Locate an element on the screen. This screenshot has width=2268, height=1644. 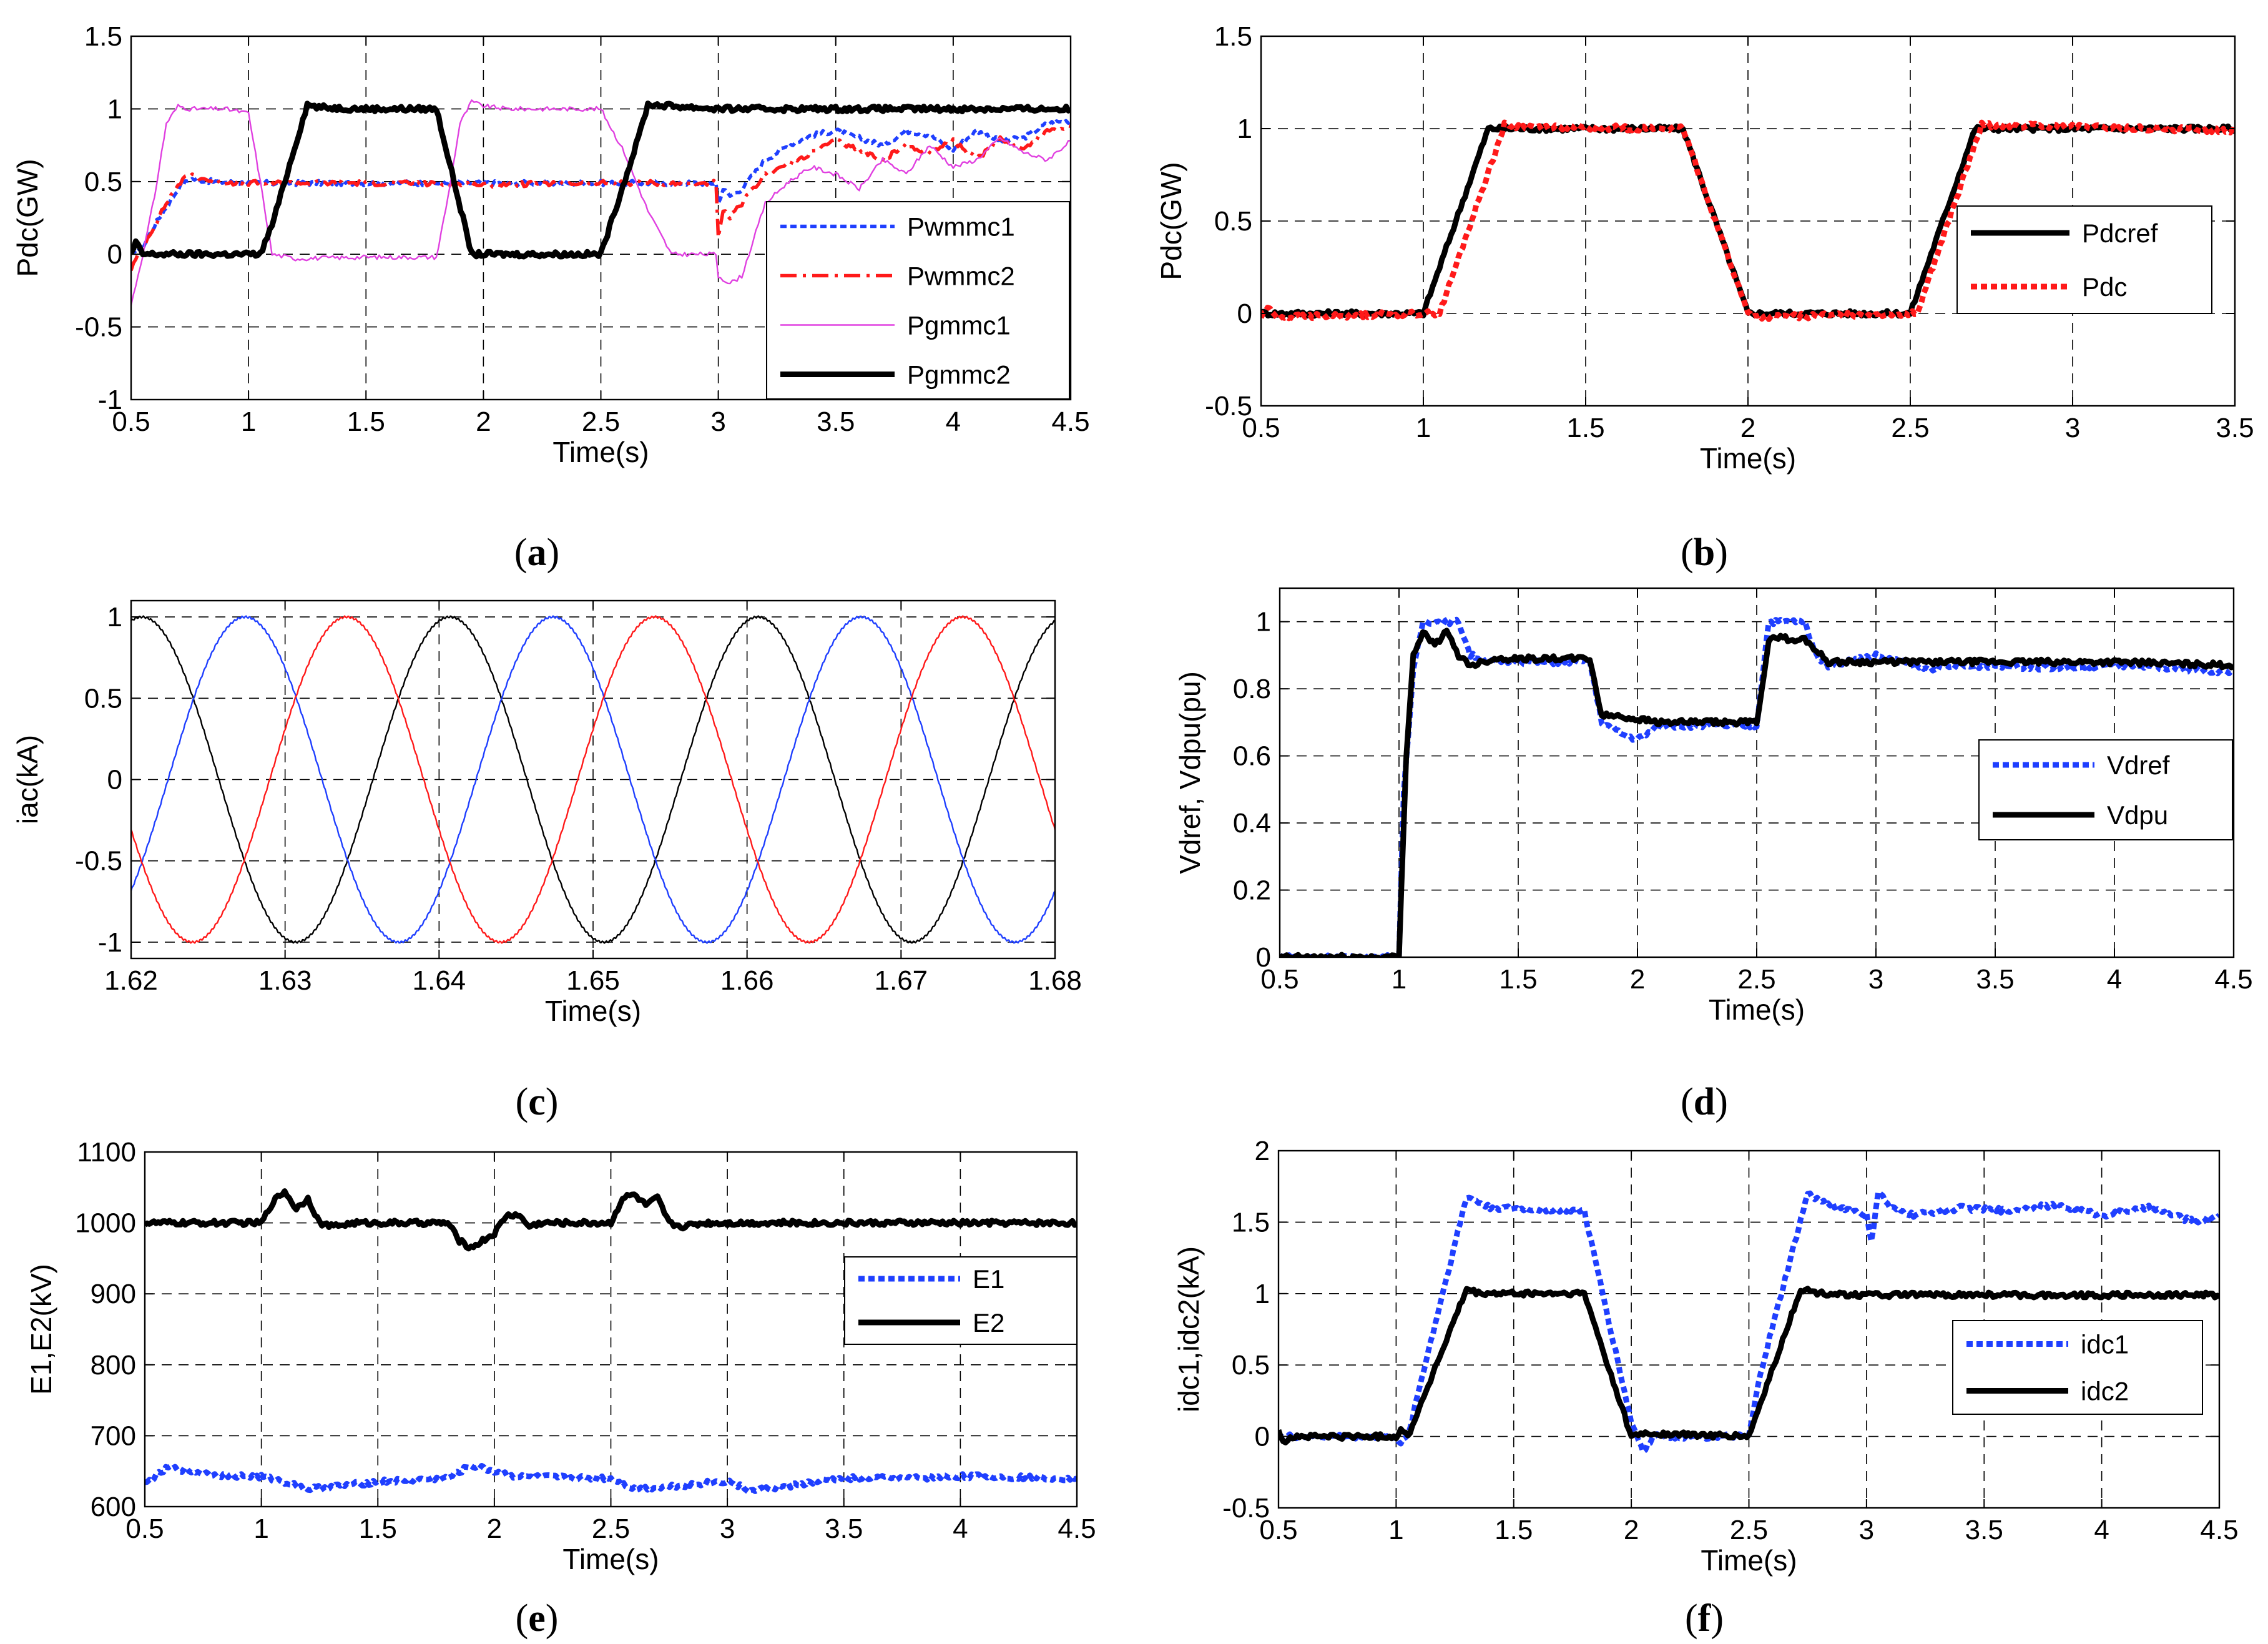
series-line-E1 is located at coordinates (611, 1479).